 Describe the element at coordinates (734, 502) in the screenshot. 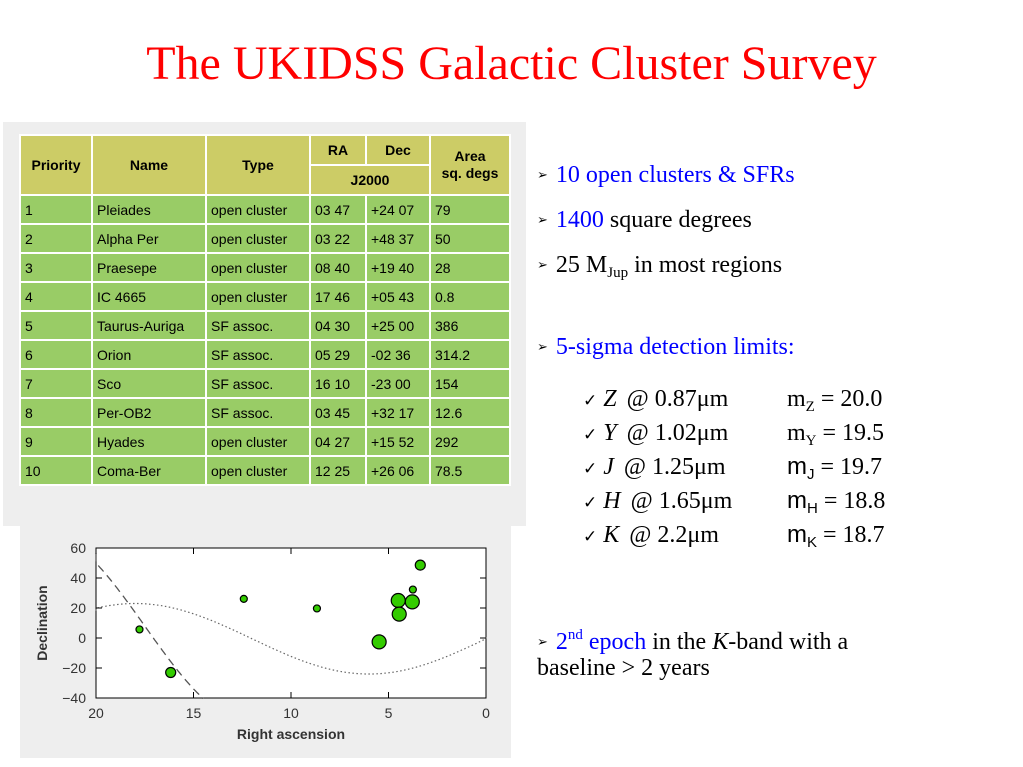

I see `limit-line-h: ✓ H @ 1.65μm mH = 18.8` at that location.